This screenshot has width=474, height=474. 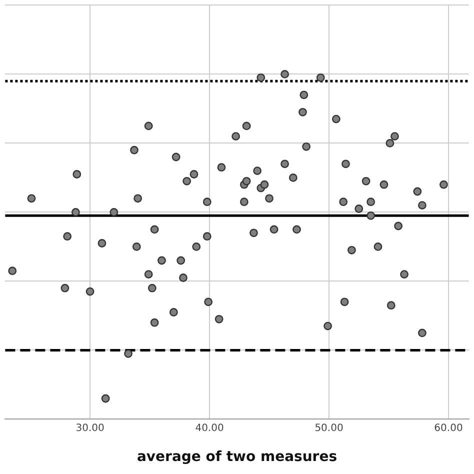 I want to click on x-tick-label: 60.00, so click(x=448, y=428).